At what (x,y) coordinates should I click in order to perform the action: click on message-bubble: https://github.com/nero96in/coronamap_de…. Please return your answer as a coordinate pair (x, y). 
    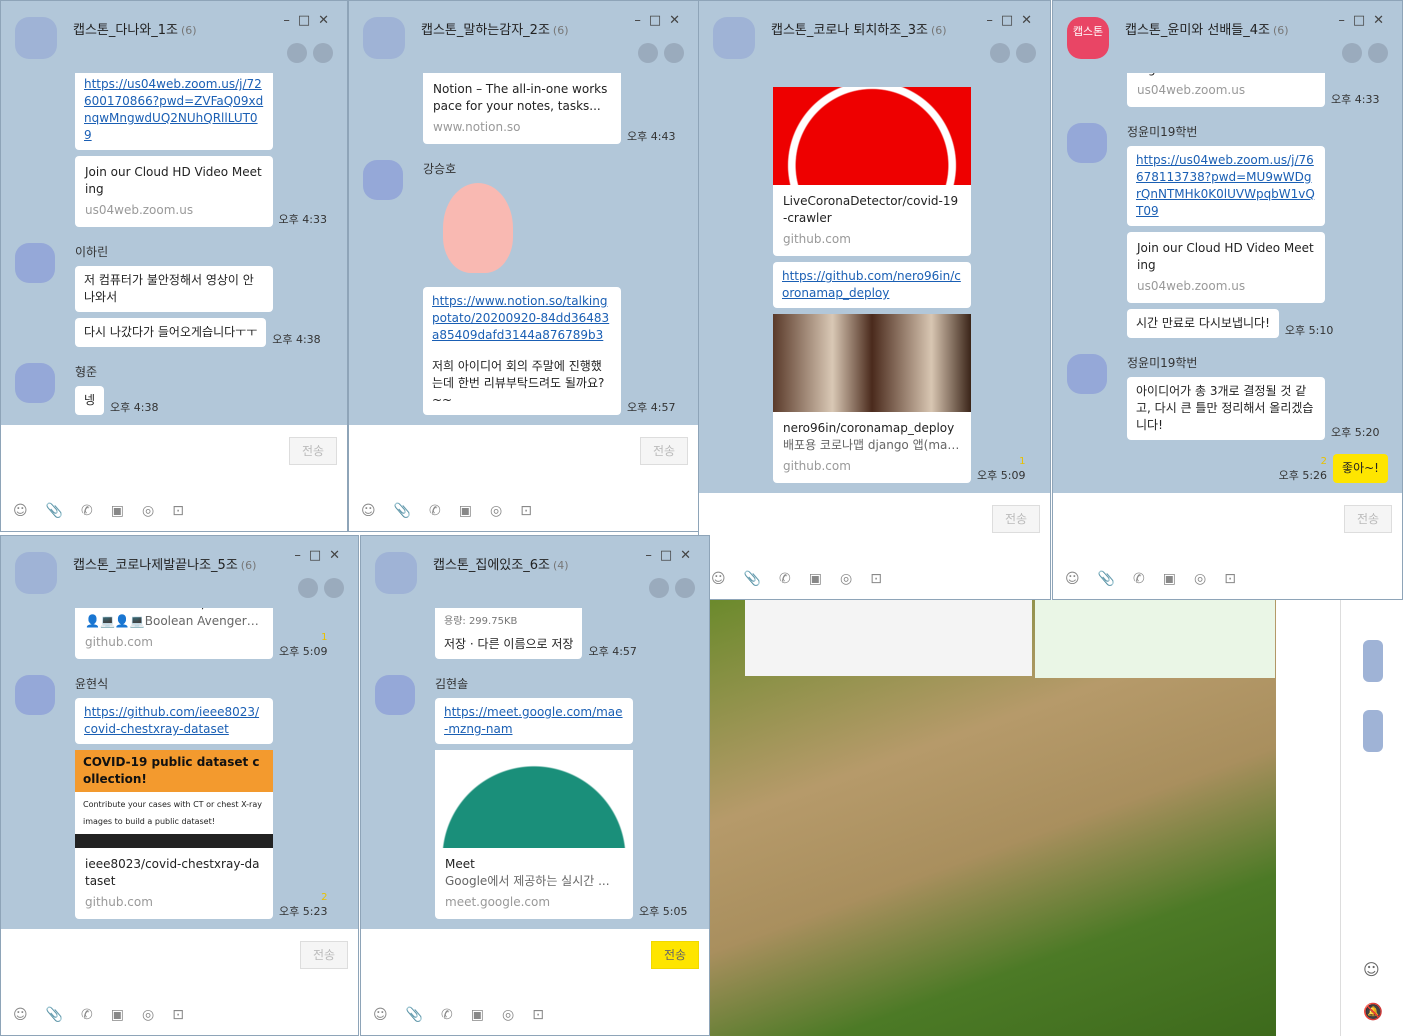
    Looking at the image, I should click on (872, 285).